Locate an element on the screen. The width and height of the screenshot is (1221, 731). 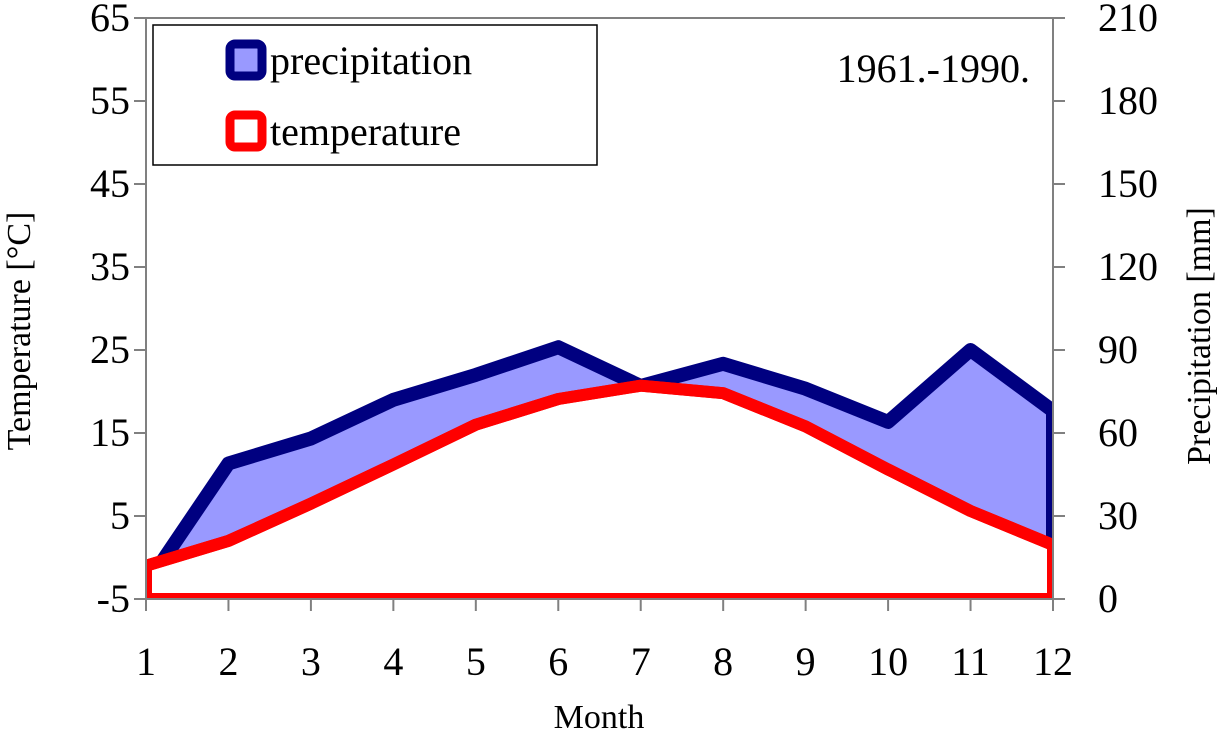
left-tick-label: 35 is located at coordinates (110, 266).